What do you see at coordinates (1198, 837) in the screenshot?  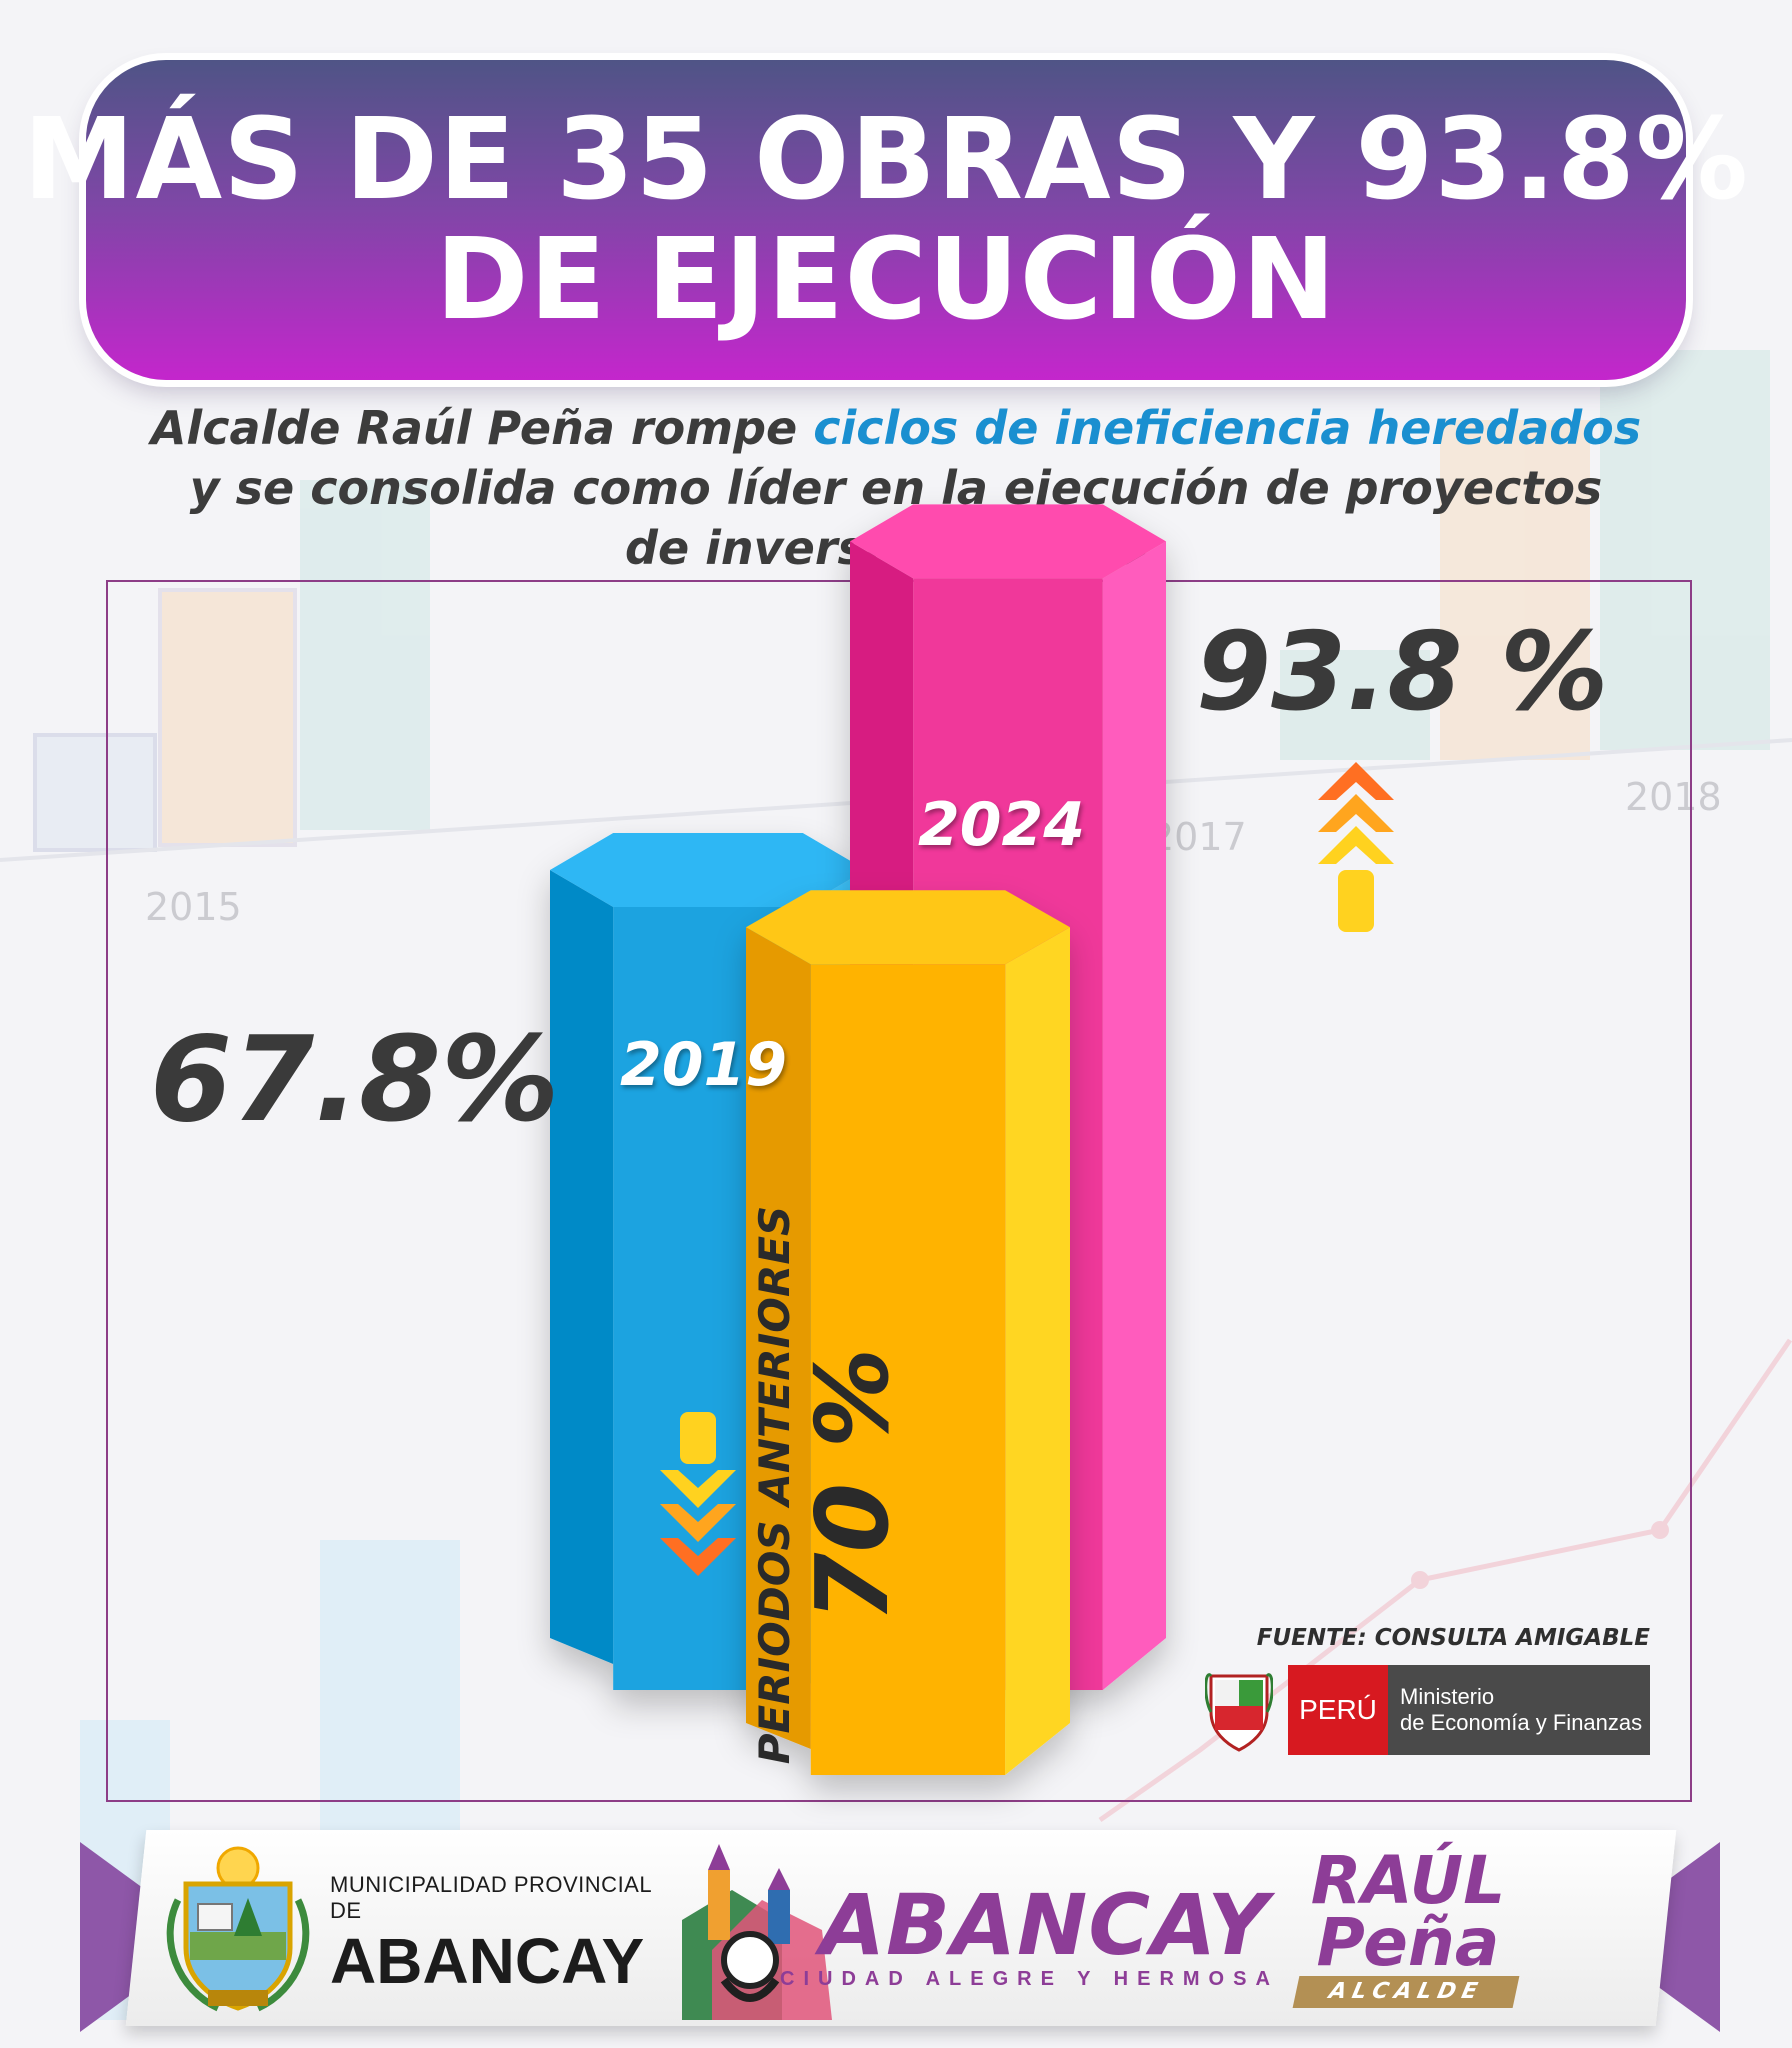 I see `background-year-label: 2017` at bounding box center [1198, 837].